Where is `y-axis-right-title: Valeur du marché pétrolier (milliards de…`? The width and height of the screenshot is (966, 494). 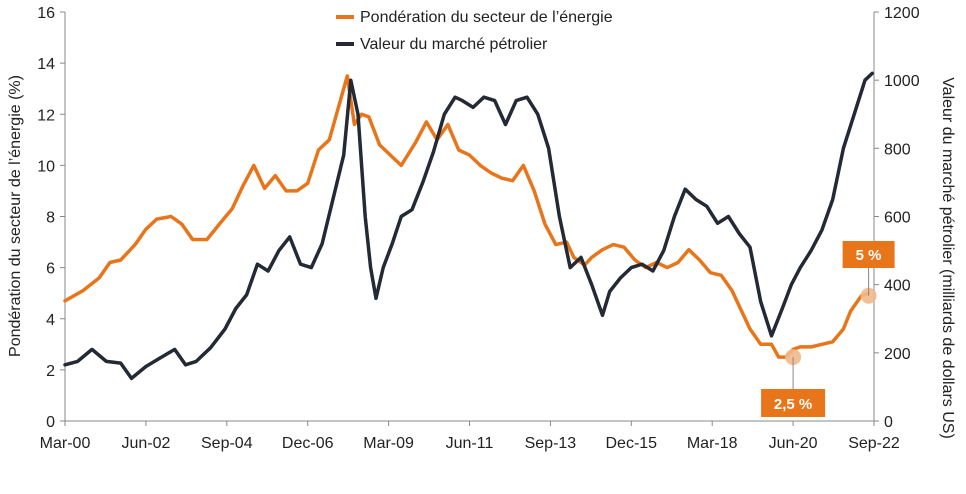 y-axis-right-title: Valeur du marché pétrolier (milliards de… is located at coordinates (947, 258).